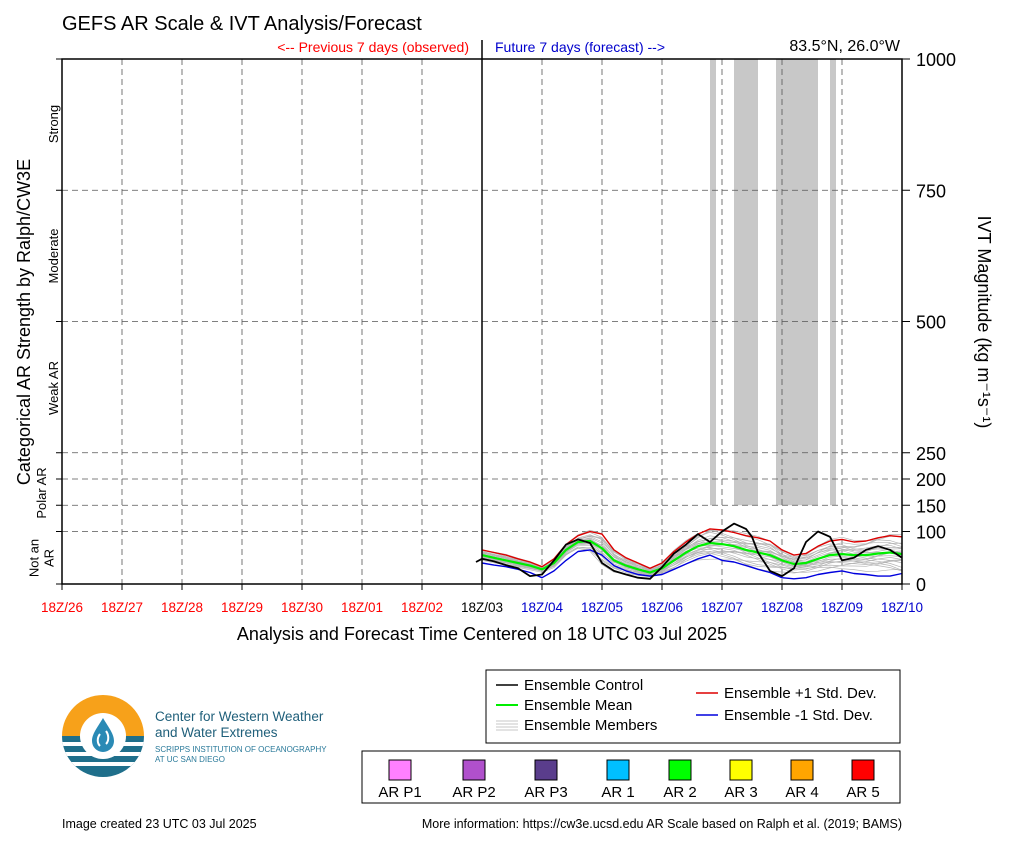 The height and width of the screenshot is (846, 1010). Describe the element at coordinates (936, 60) in the screenshot. I see `y-tick-label: 1000` at that location.